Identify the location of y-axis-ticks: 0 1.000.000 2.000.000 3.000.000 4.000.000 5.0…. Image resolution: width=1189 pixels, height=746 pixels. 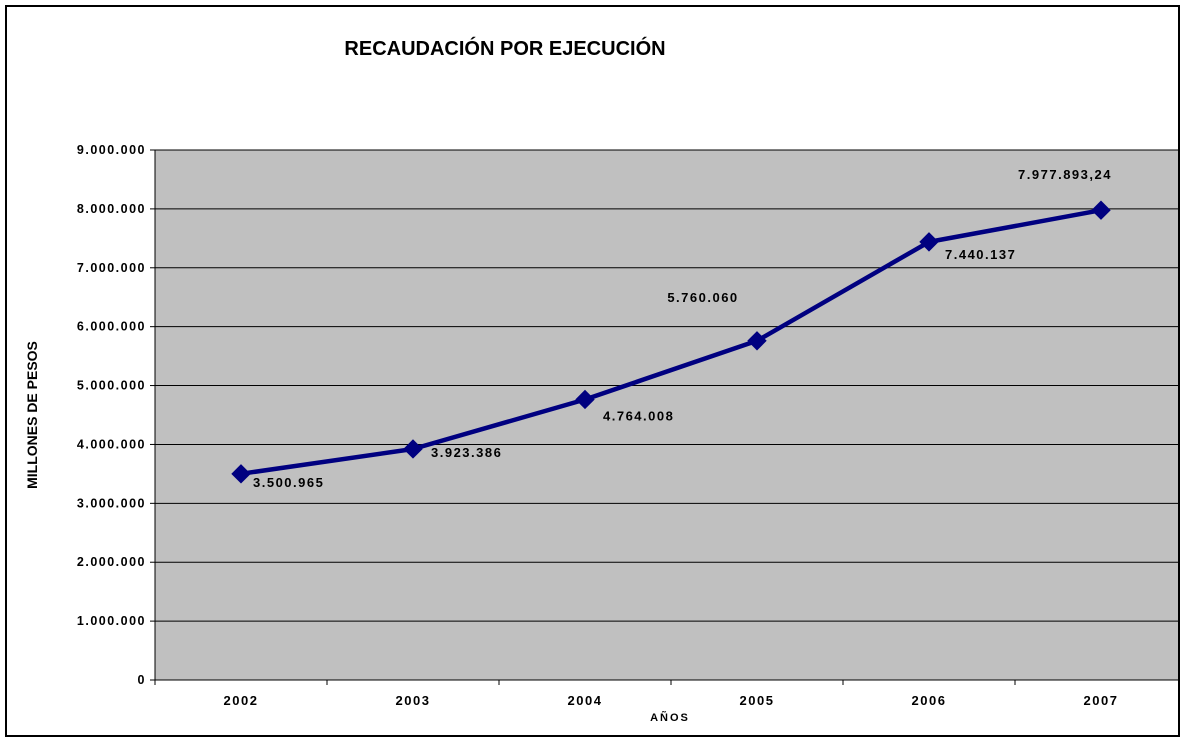
(116, 415).